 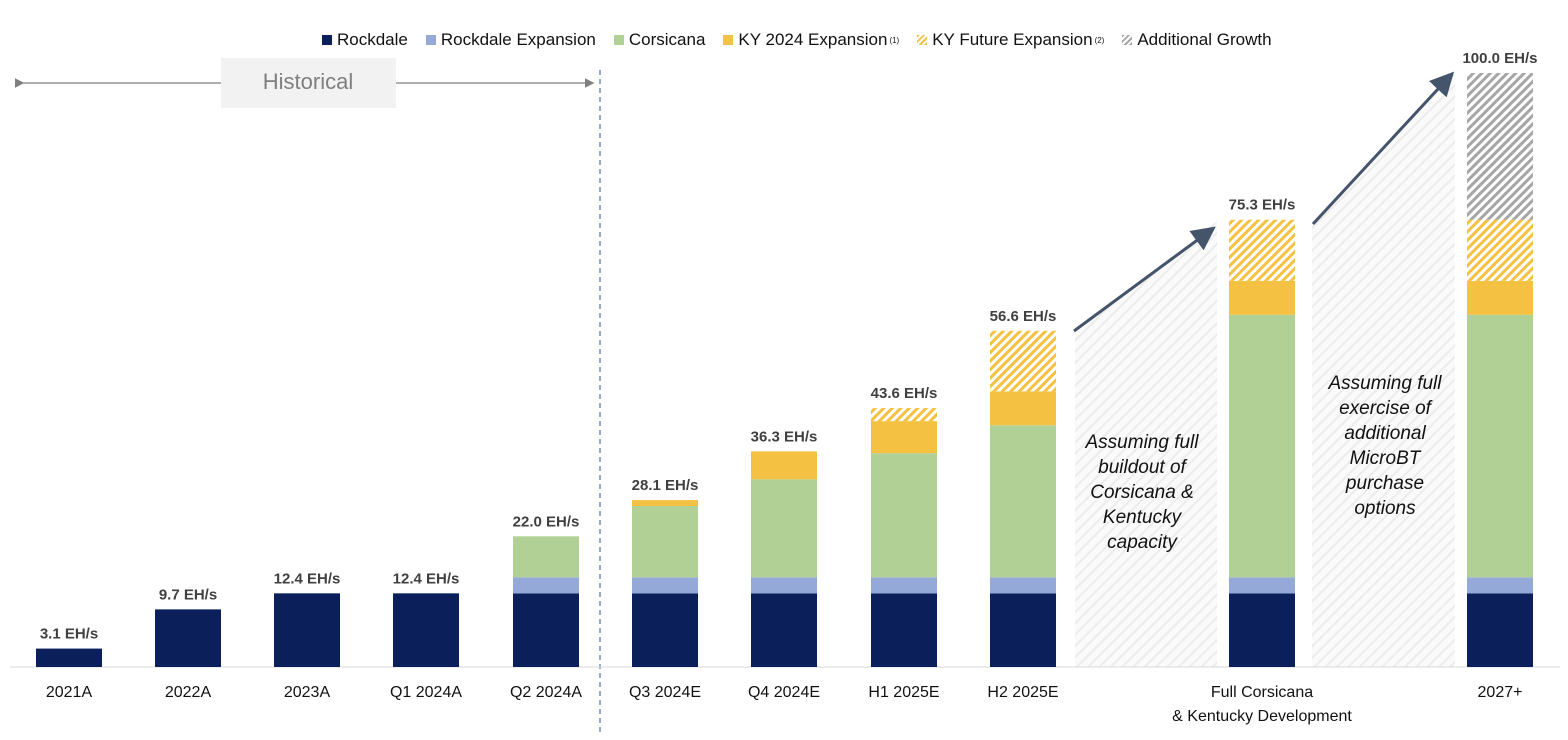 What do you see at coordinates (546, 557) in the screenshot?
I see `bar-corsicana-q2-2024a` at bounding box center [546, 557].